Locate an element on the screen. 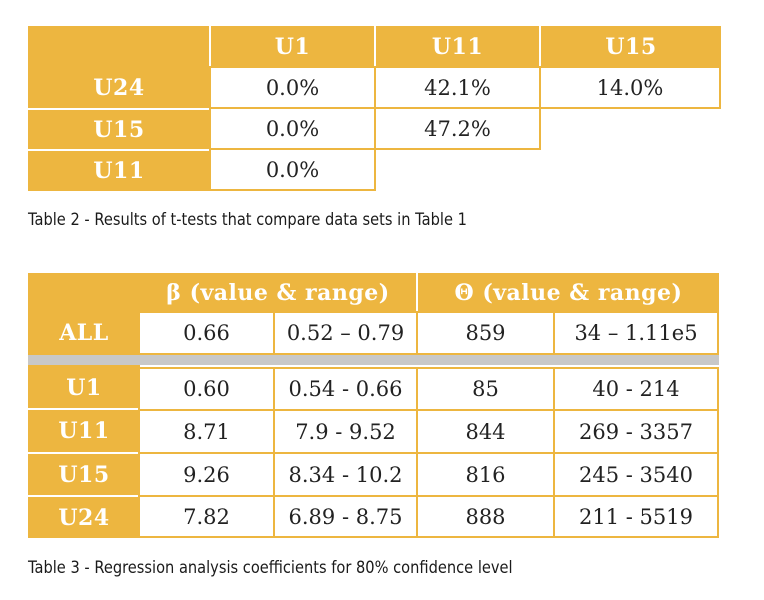  table3-cell: 34 – 1.11e5 is located at coordinates (636, 333).